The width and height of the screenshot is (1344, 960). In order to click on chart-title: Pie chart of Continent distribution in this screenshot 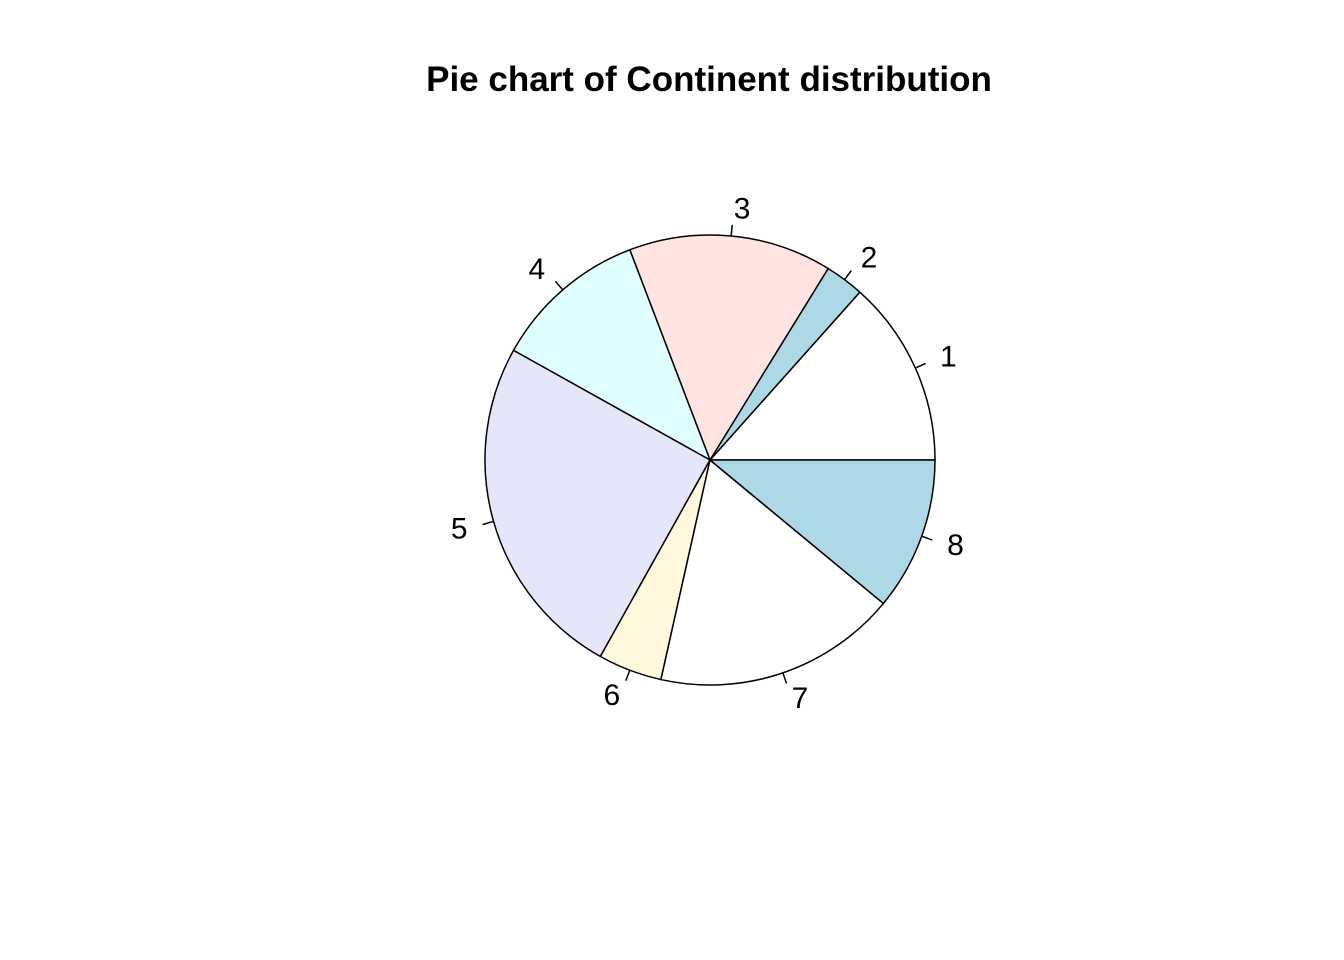, I will do `click(709, 79)`.